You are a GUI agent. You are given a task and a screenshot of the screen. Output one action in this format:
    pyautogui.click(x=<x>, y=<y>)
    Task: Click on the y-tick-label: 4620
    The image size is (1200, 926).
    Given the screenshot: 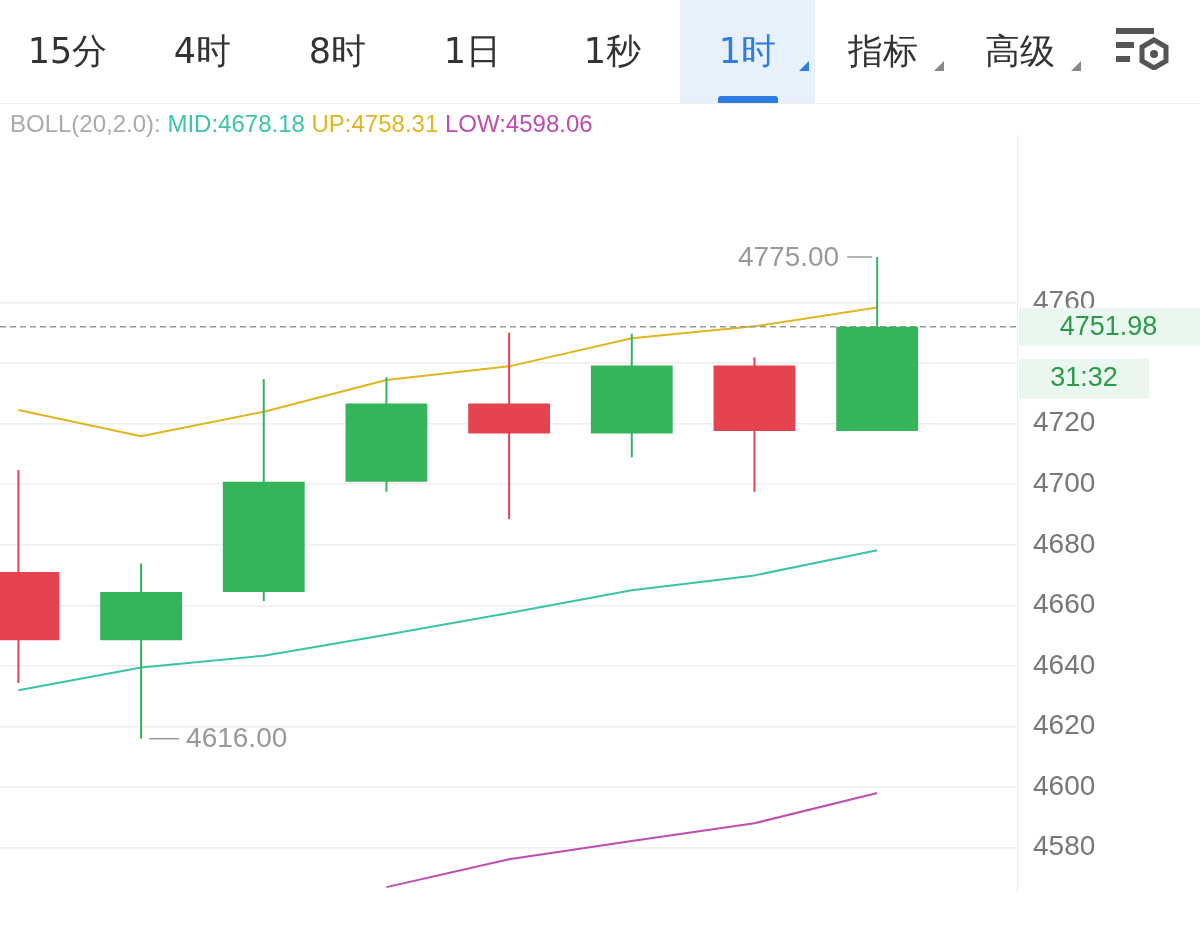 What is the action you would take?
    pyautogui.click(x=1064, y=725)
    